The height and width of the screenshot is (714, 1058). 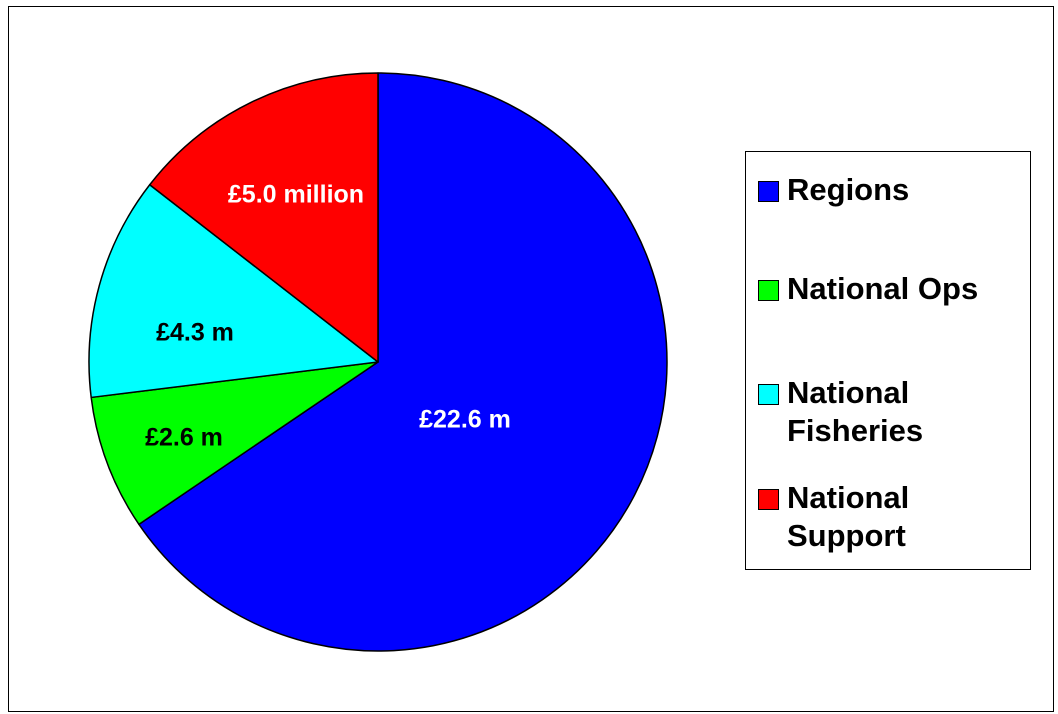 I want to click on legend-label-national-fisheries: National Fisheries, so click(x=855, y=411).